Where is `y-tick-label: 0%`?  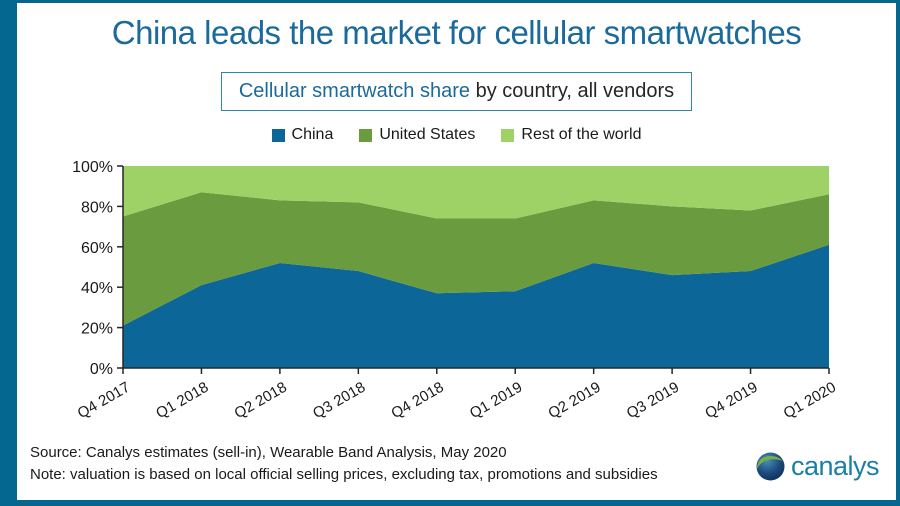
y-tick-label: 0% is located at coordinates (101, 369).